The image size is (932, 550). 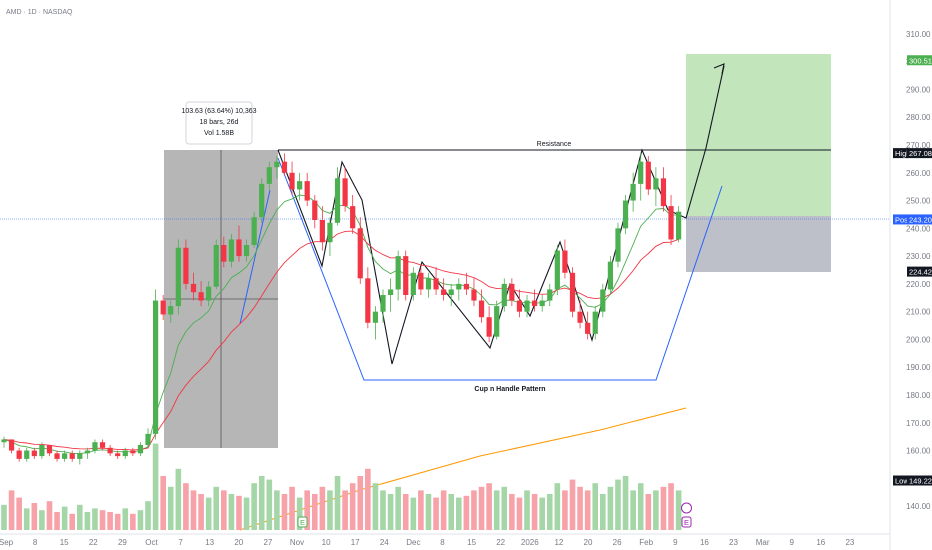 What do you see at coordinates (7, 542) in the screenshot?
I see `time-tick-label: Sep` at bounding box center [7, 542].